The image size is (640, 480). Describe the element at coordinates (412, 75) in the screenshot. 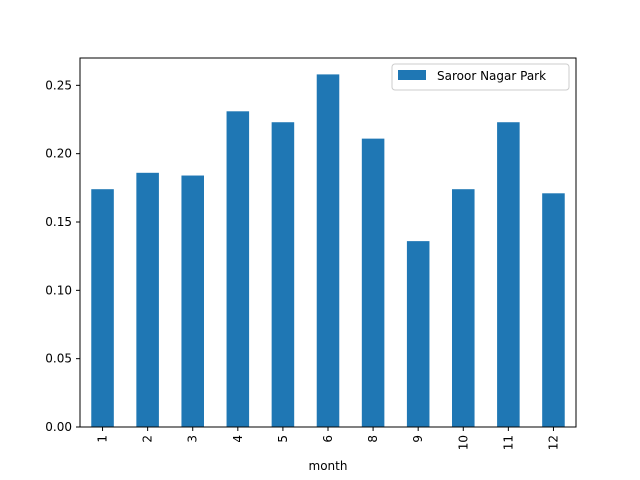

I see `legend-swatch` at that location.